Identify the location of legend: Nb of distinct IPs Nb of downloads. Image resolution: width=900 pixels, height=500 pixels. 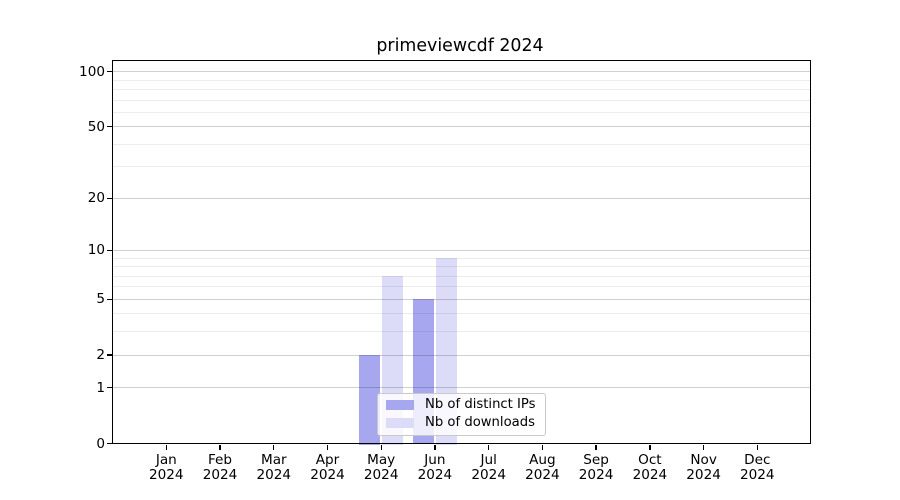
(461, 414).